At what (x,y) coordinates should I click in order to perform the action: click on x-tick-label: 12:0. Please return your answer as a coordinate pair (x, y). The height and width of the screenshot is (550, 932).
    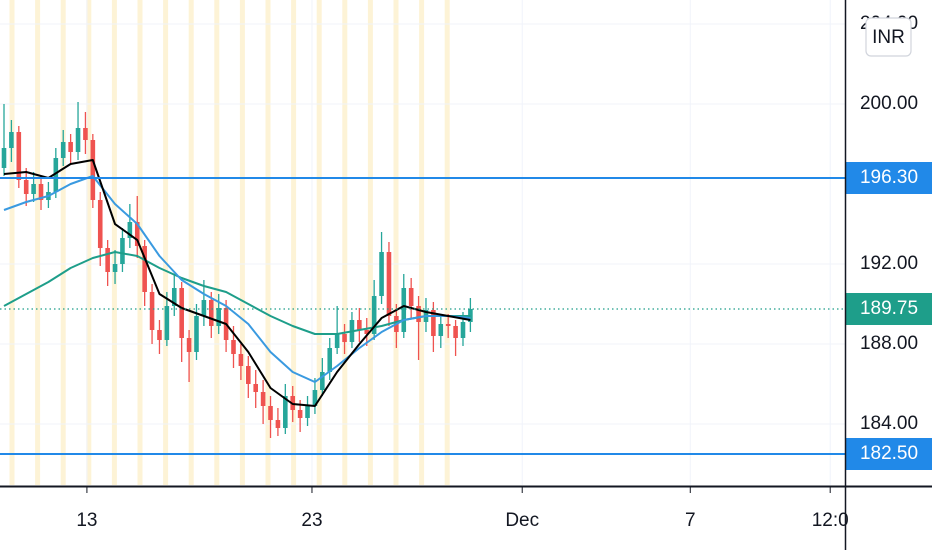
    Looking at the image, I should click on (830, 520).